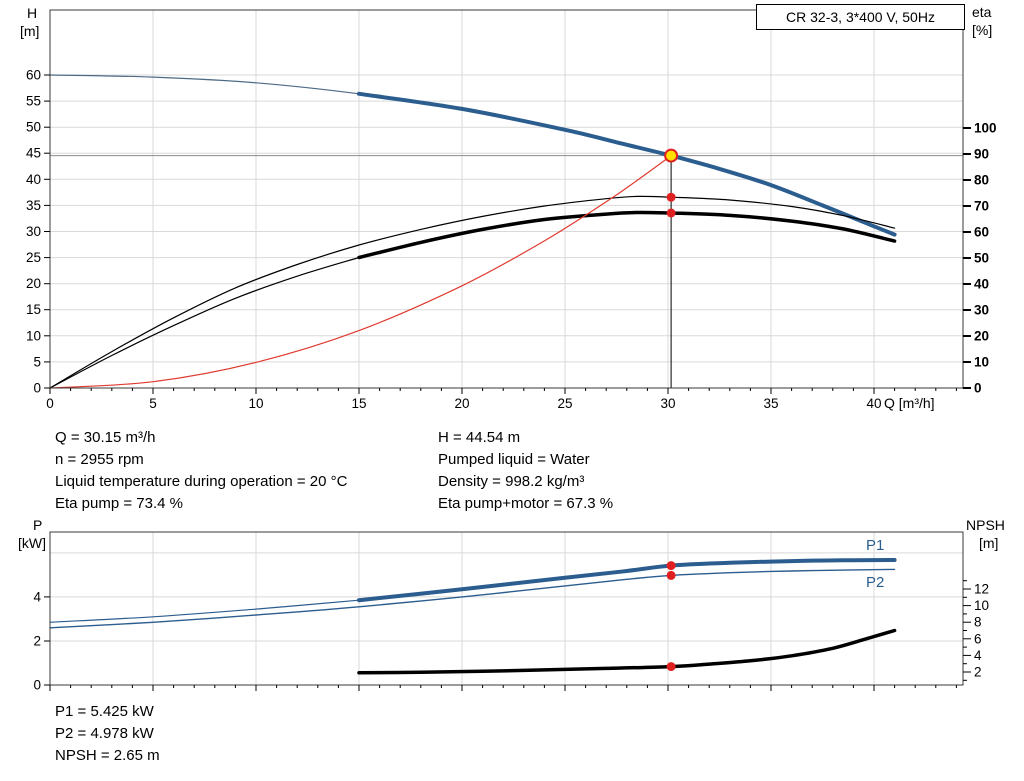  What do you see at coordinates (99, 459) in the screenshot?
I see `speed-value: n = 2955 rpm` at bounding box center [99, 459].